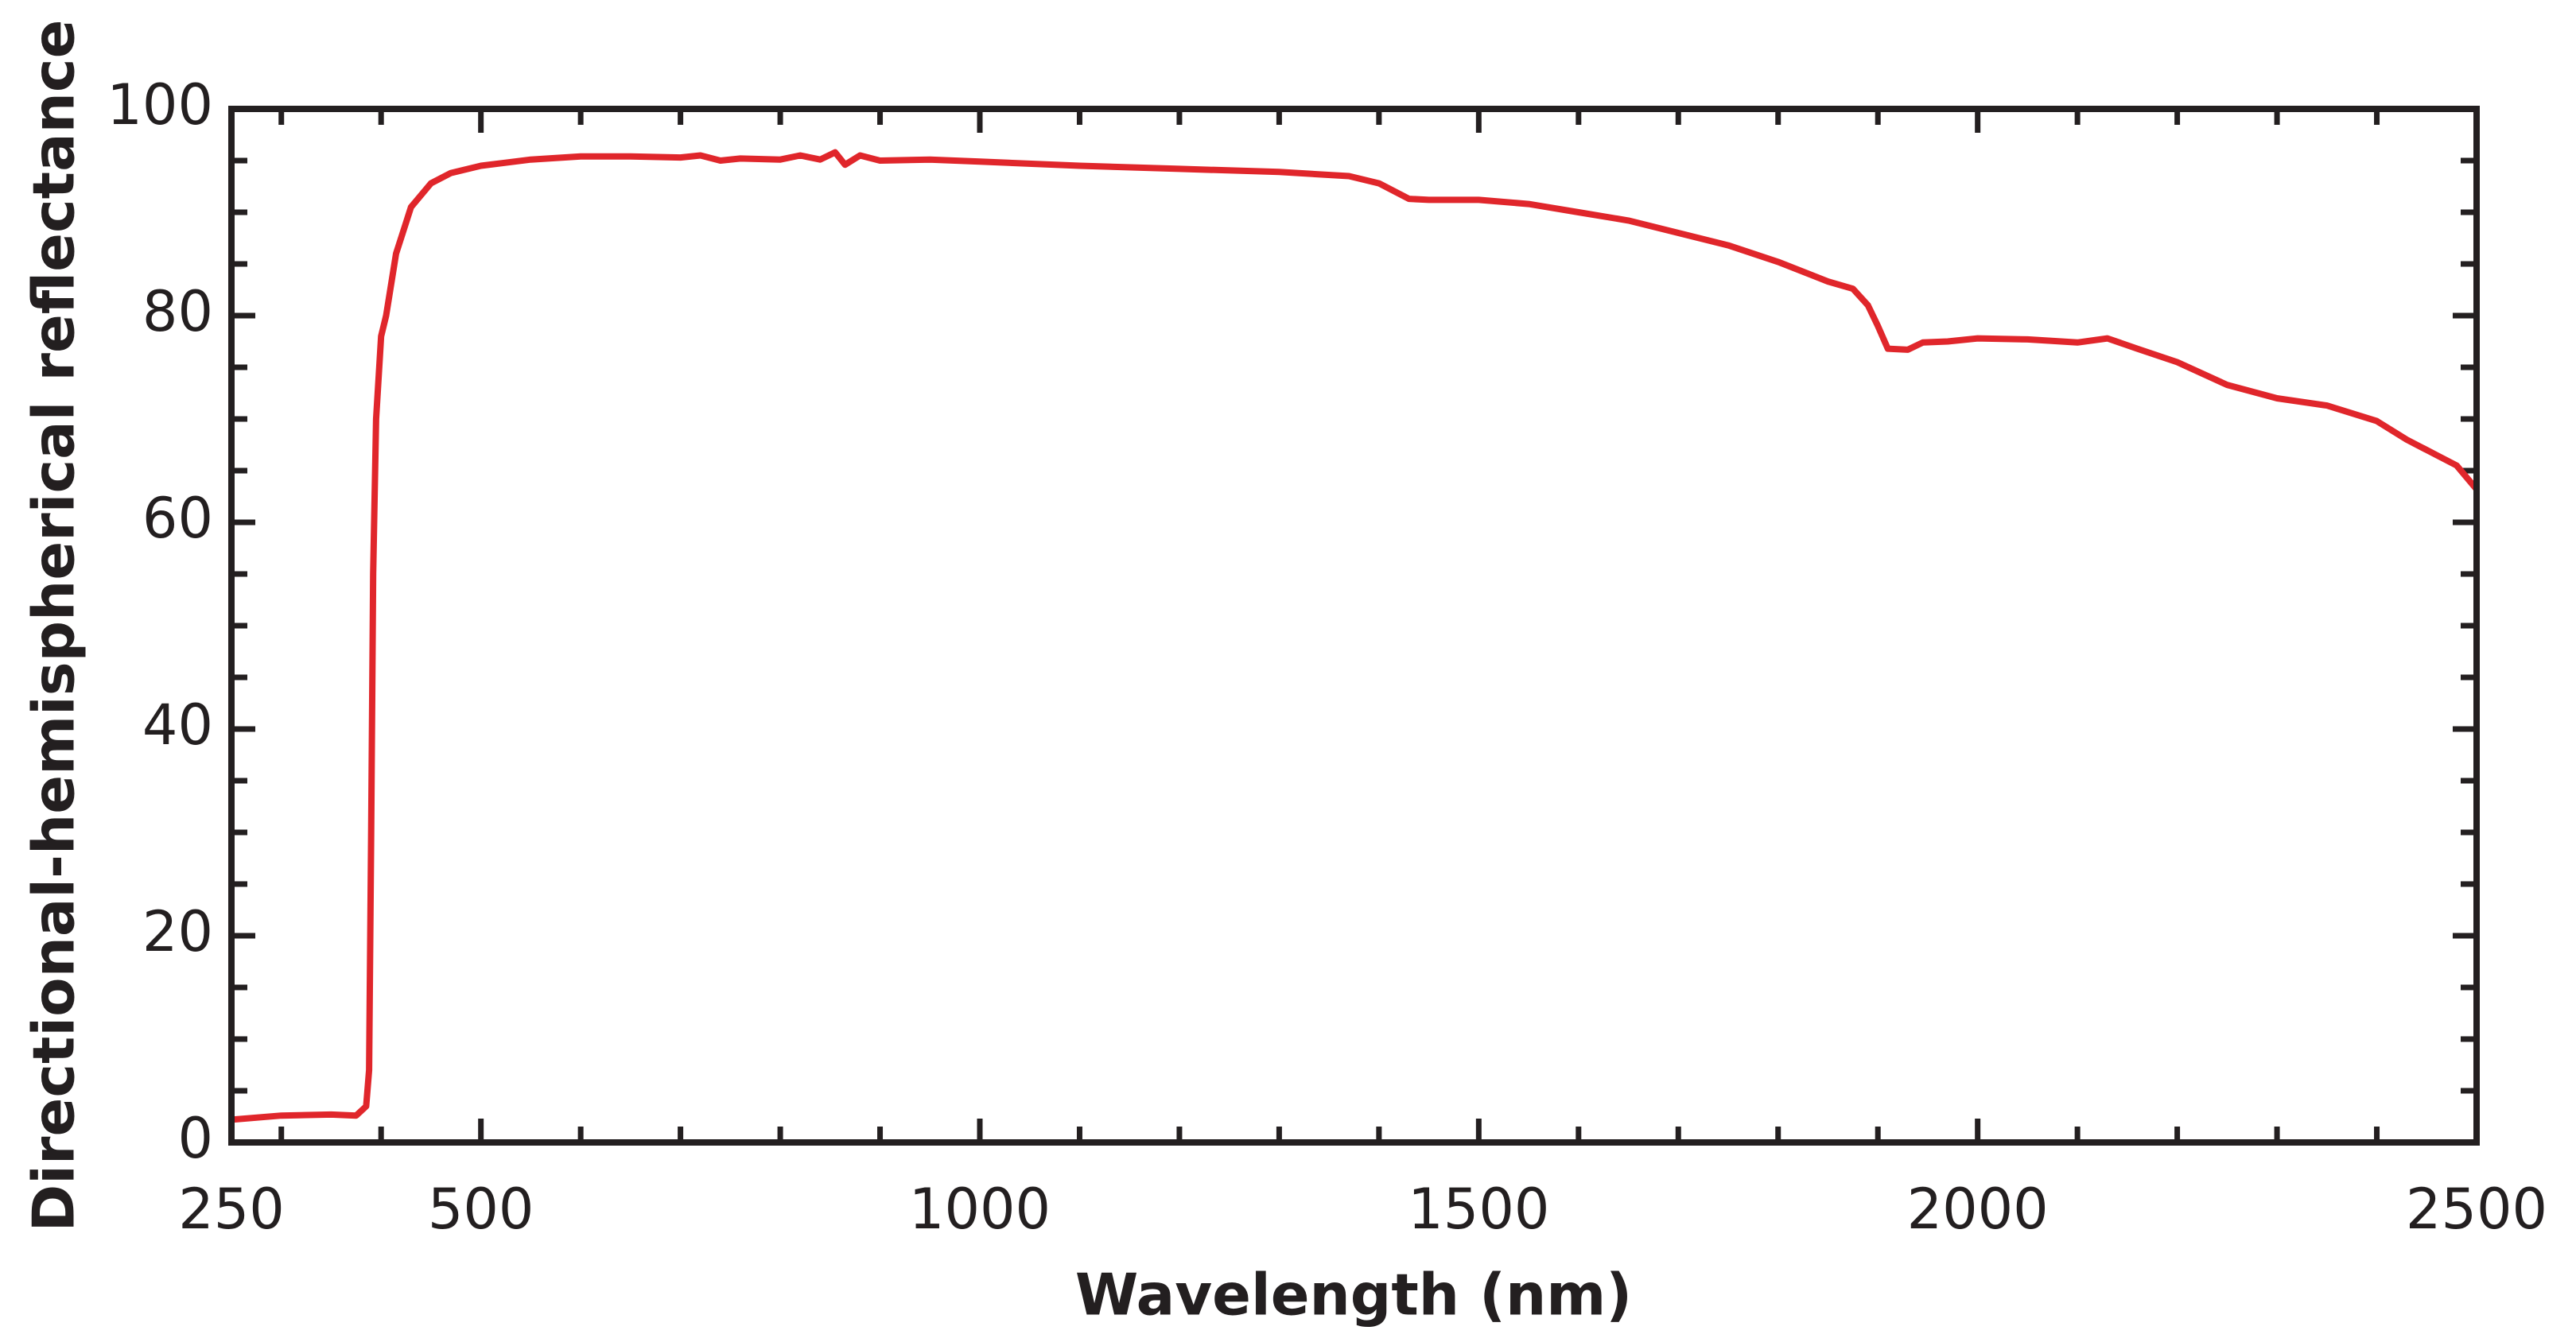  I want to click on y-tick-label: 100, so click(160, 105).